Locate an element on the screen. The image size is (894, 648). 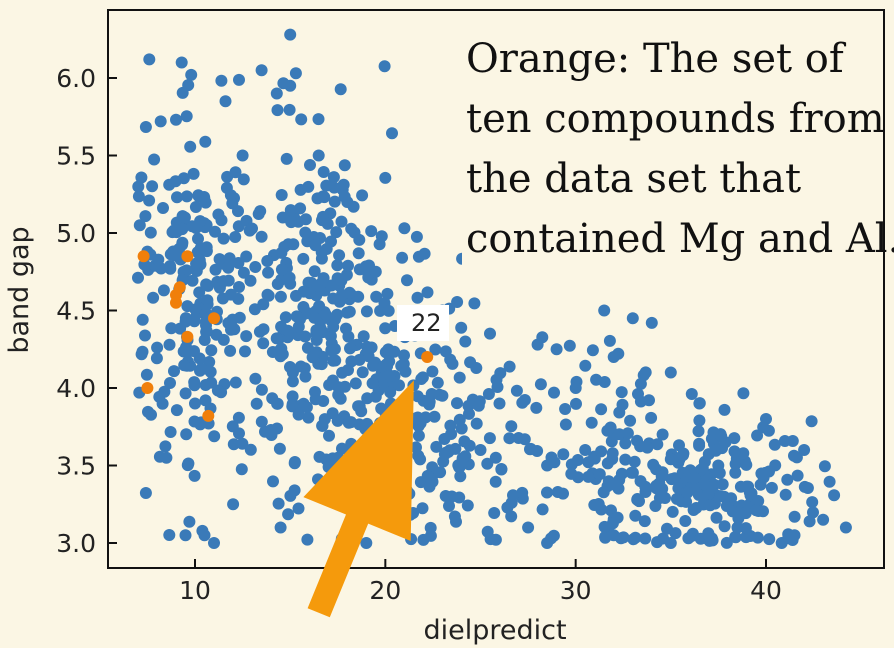
annotation-line-2: ten compounds from is located at coordinates (675, 119).